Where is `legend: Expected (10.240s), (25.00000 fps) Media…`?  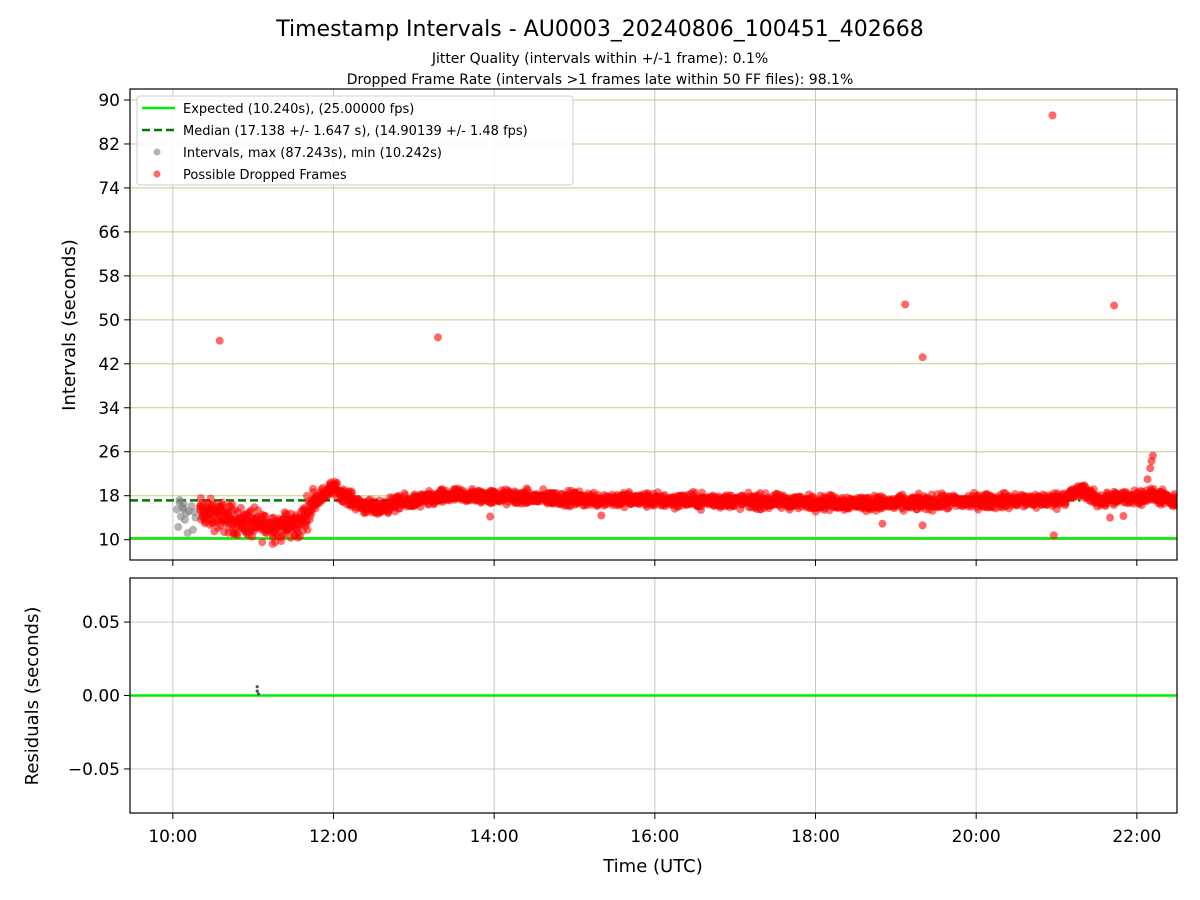 legend: Expected (10.240s), (25.00000 fps) Media… is located at coordinates (355, 140).